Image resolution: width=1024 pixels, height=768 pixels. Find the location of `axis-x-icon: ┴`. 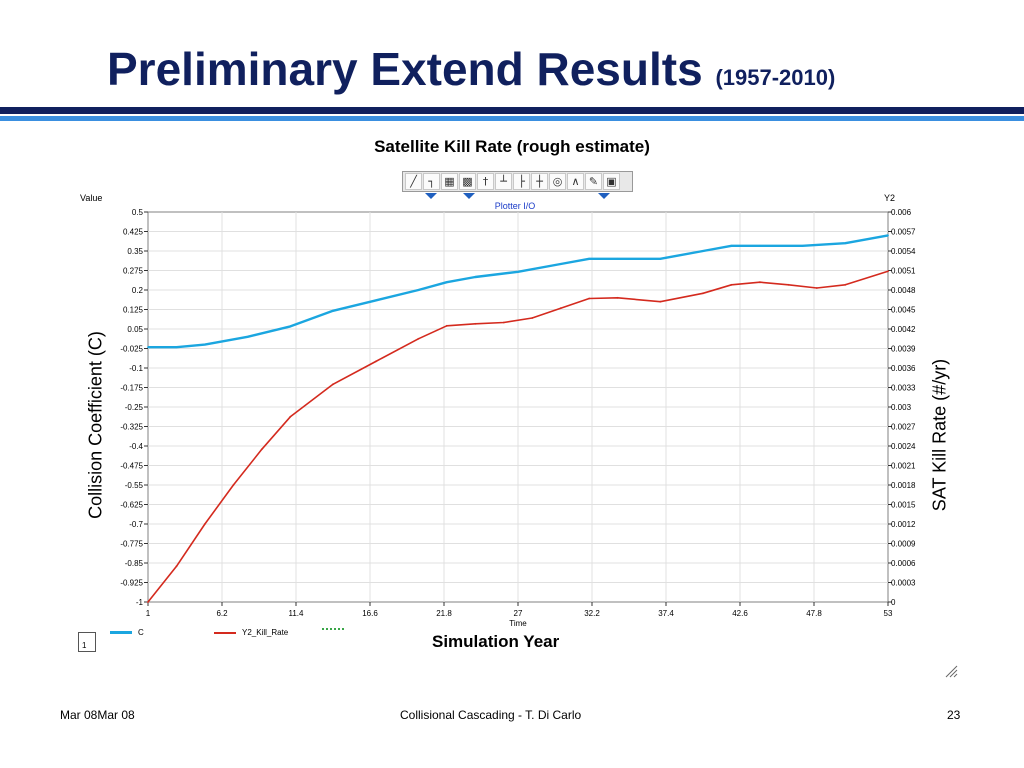

axis-x-icon: ┴ is located at coordinates (503, 181).